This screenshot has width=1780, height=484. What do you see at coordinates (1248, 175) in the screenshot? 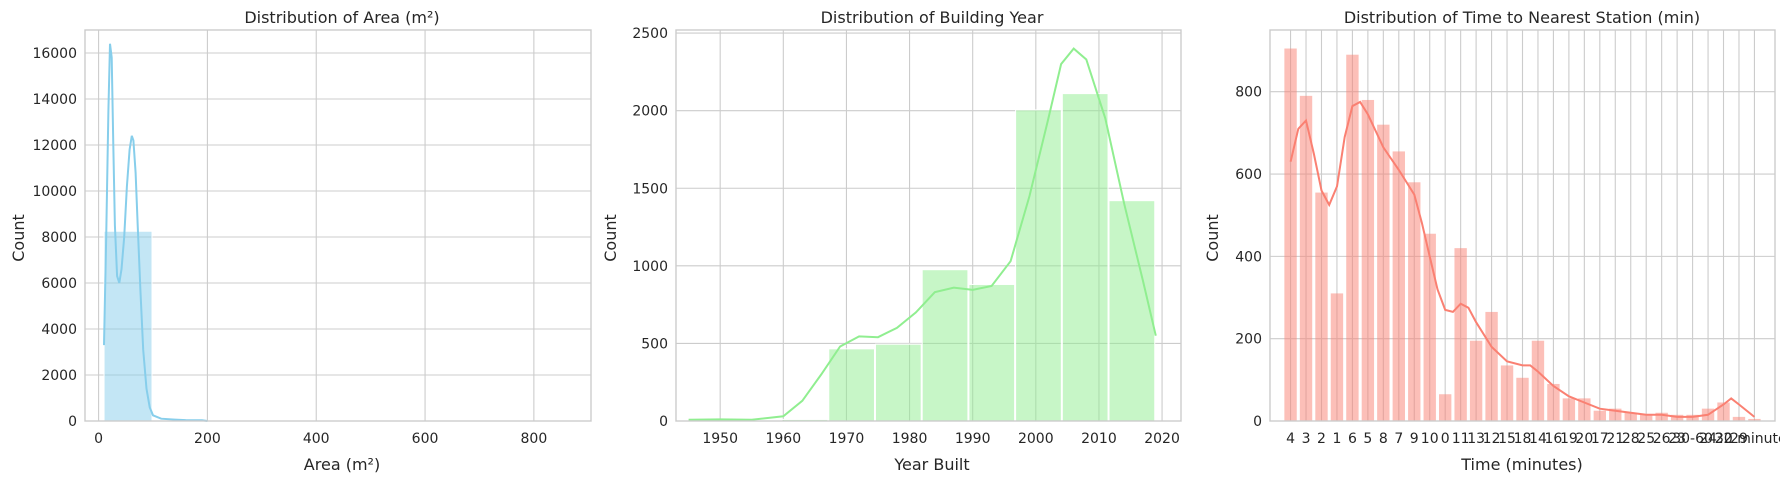
I see `time-ytick-label: 600` at bounding box center [1248, 175].